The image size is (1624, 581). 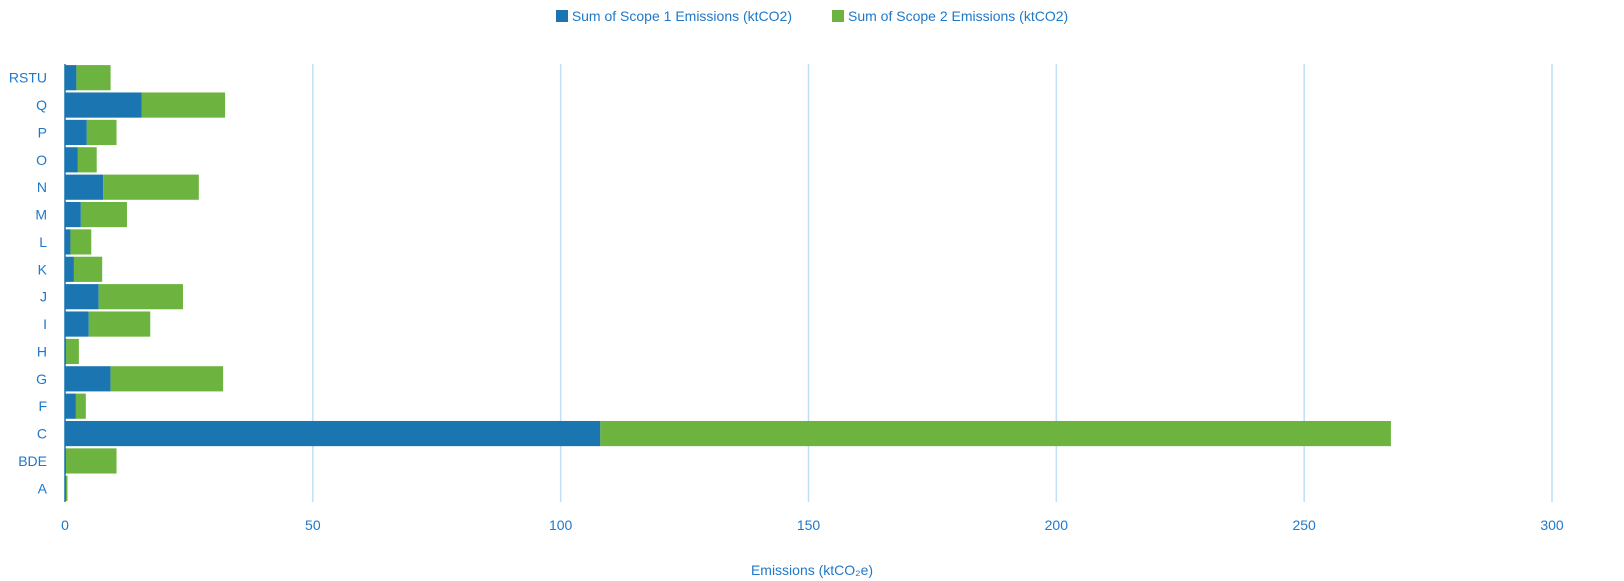 What do you see at coordinates (41, 379) in the screenshot?
I see `y-tick-label-G: G` at bounding box center [41, 379].